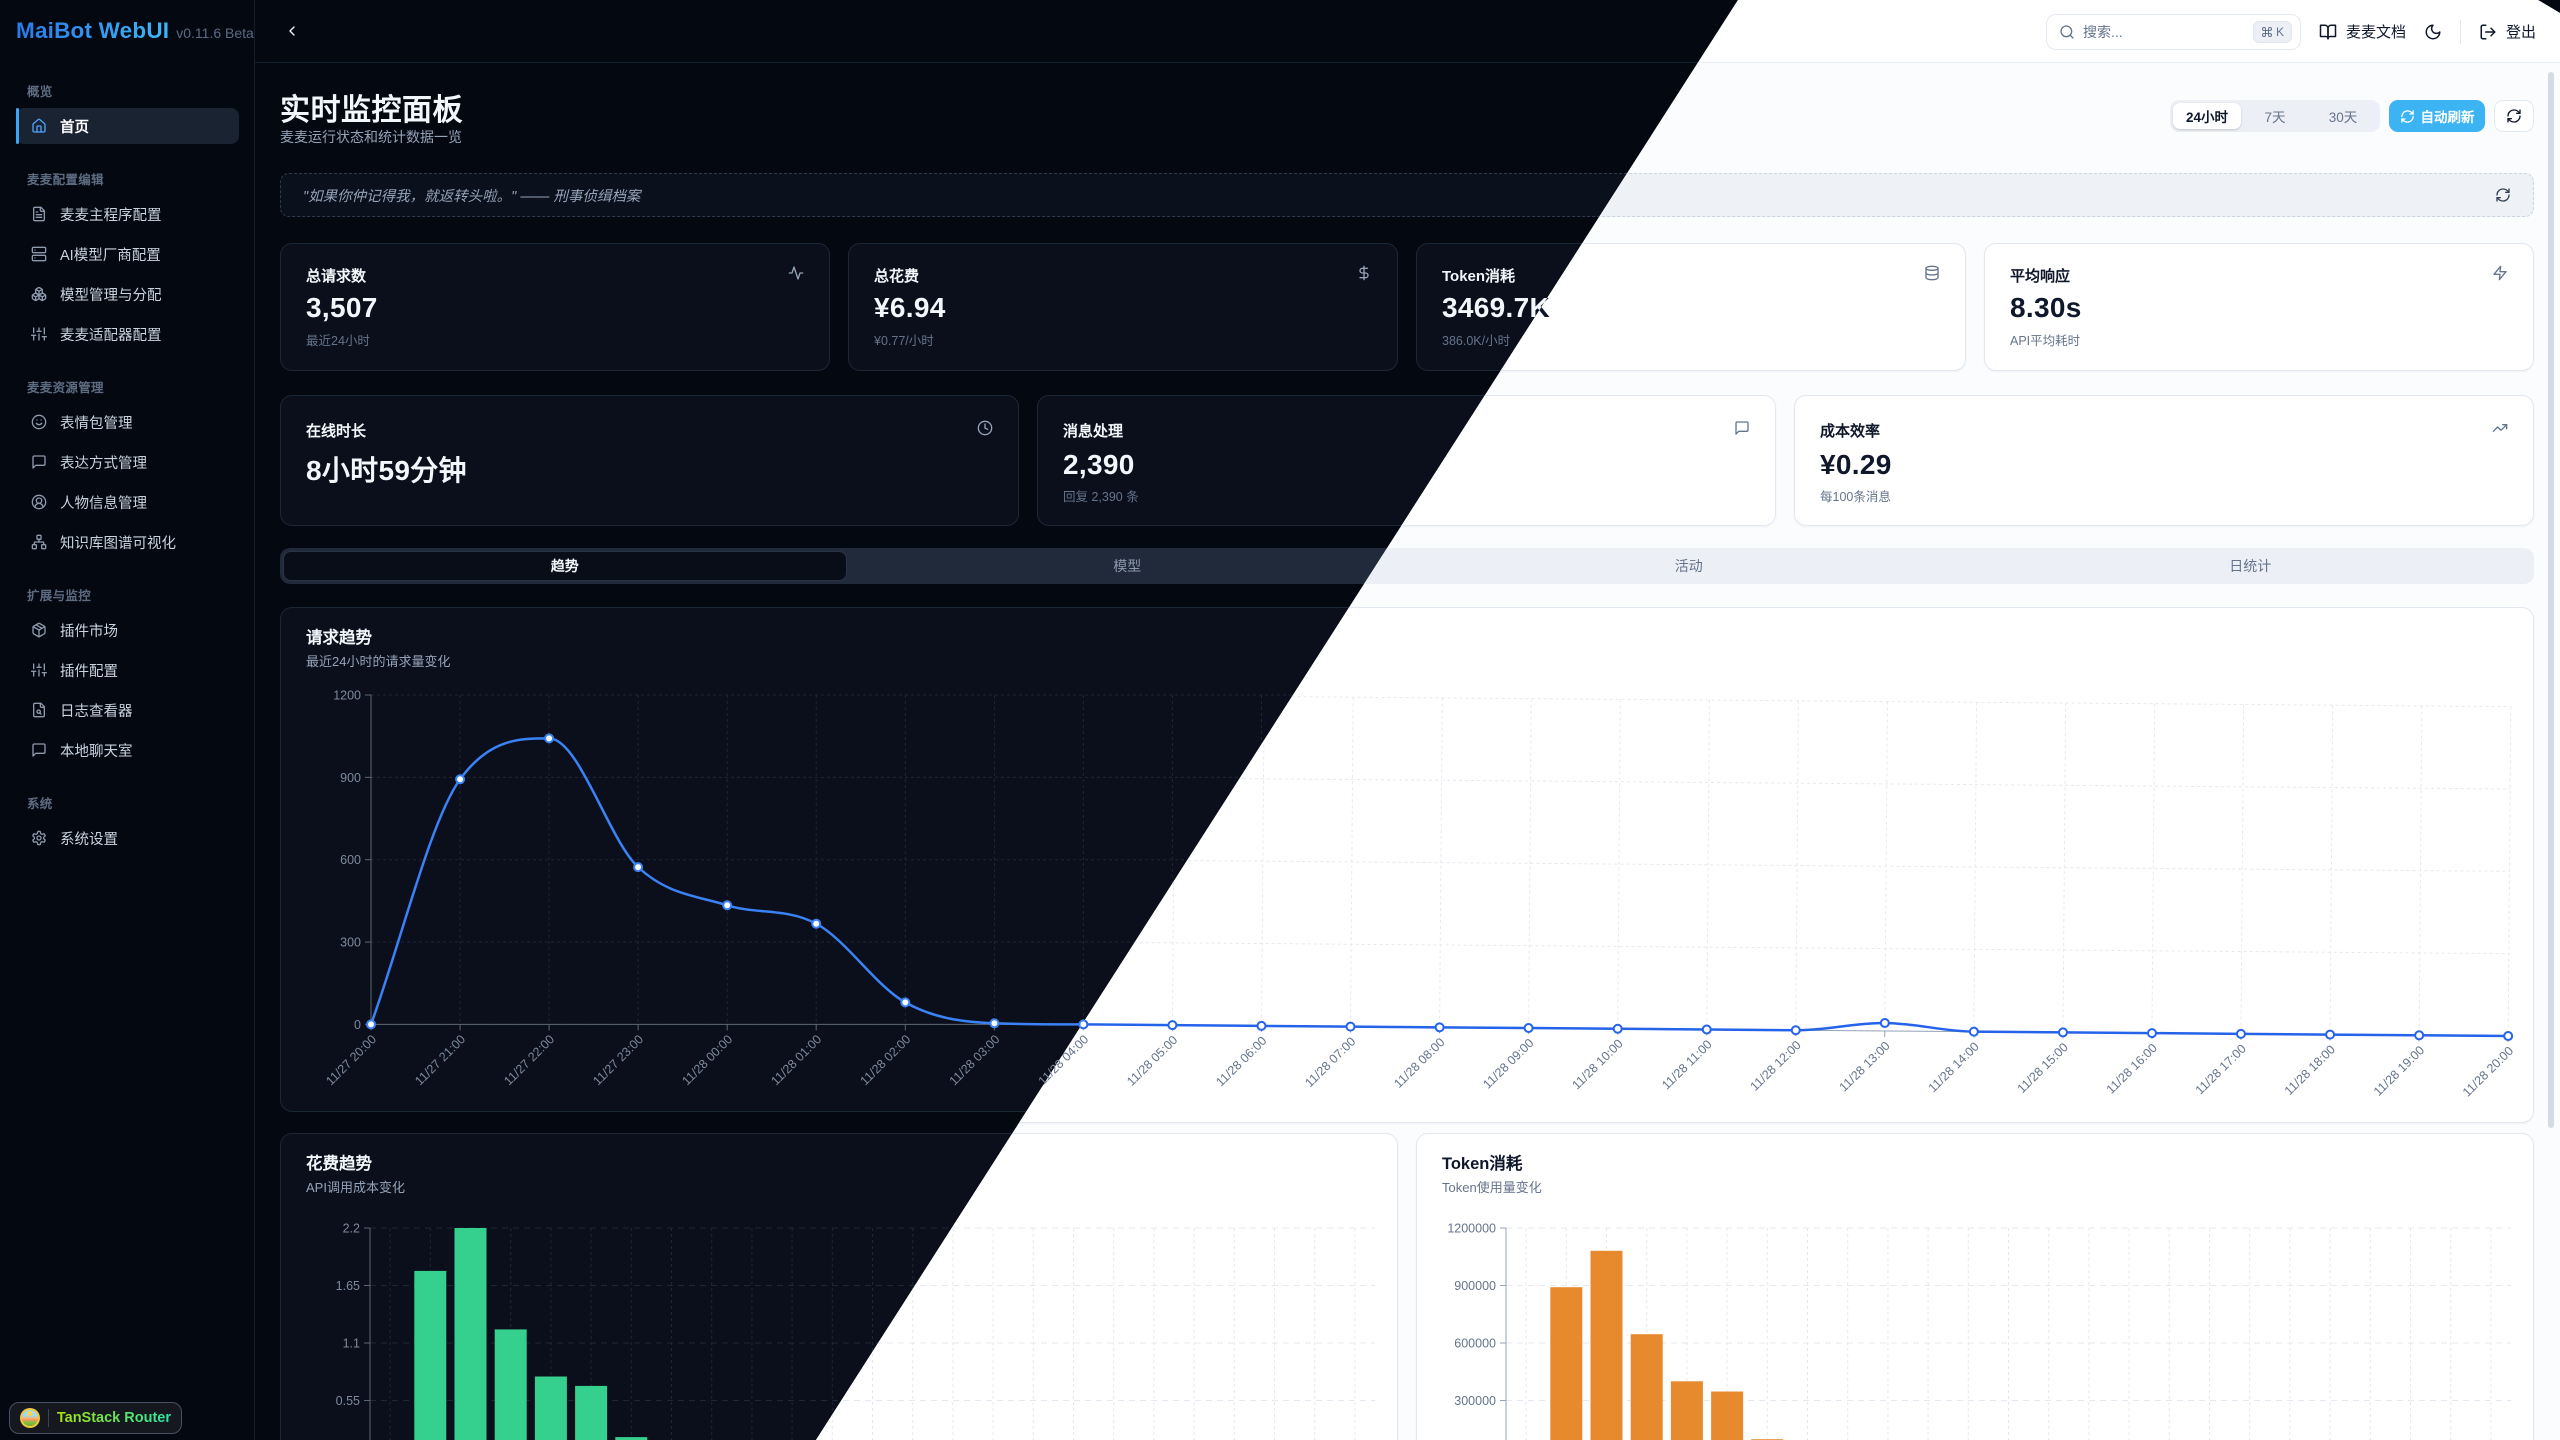 Image resolution: width=2560 pixels, height=1440 pixels. What do you see at coordinates (351, 1344) in the screenshot?
I see `svg-text: 1.1` at bounding box center [351, 1344].